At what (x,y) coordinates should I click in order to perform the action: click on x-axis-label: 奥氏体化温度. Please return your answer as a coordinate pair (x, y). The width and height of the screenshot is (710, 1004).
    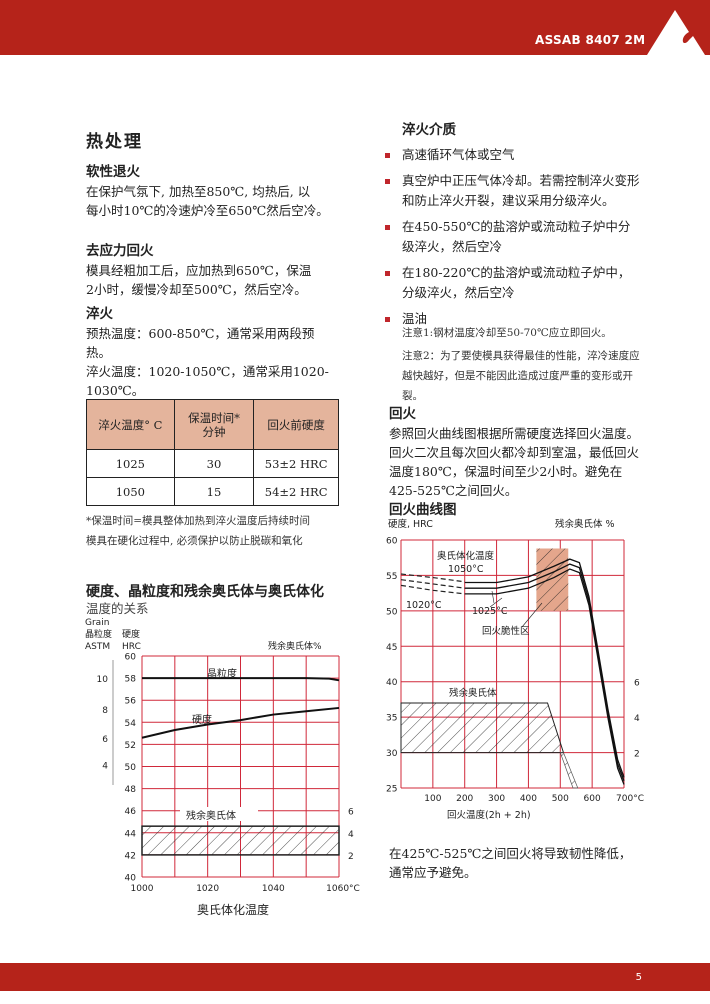
    Looking at the image, I should click on (233, 909).